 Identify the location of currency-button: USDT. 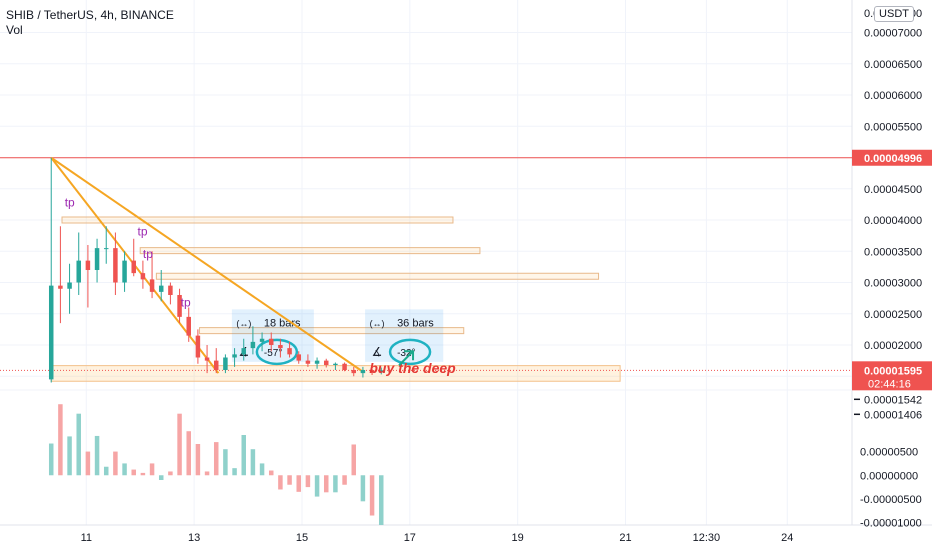
(894, 14).